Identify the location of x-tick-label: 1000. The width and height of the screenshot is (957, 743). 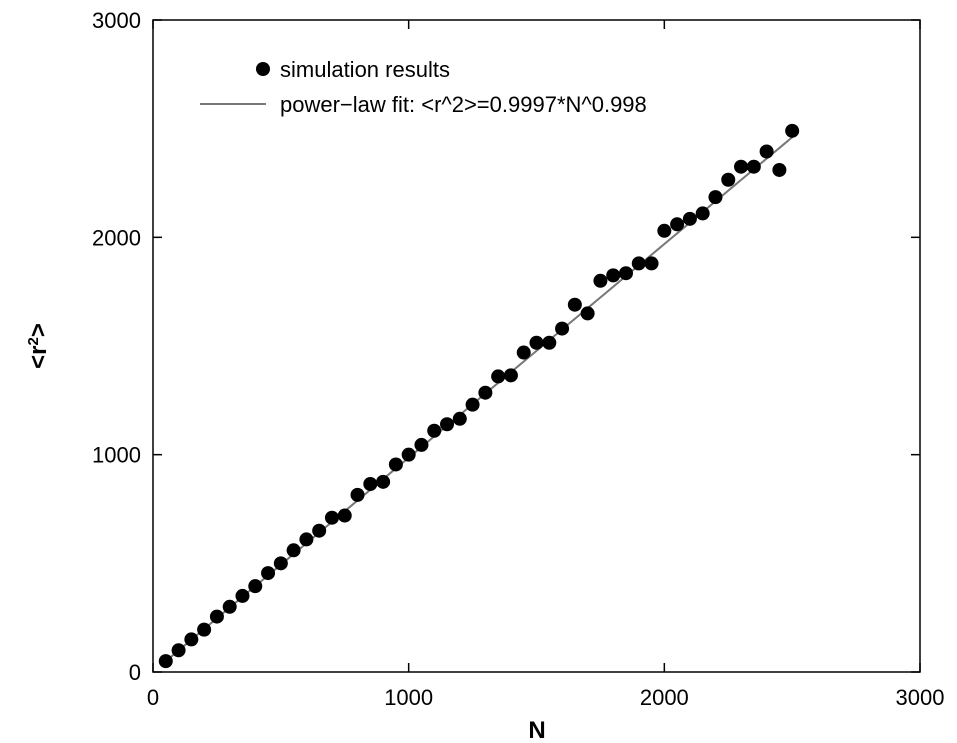
(408, 697).